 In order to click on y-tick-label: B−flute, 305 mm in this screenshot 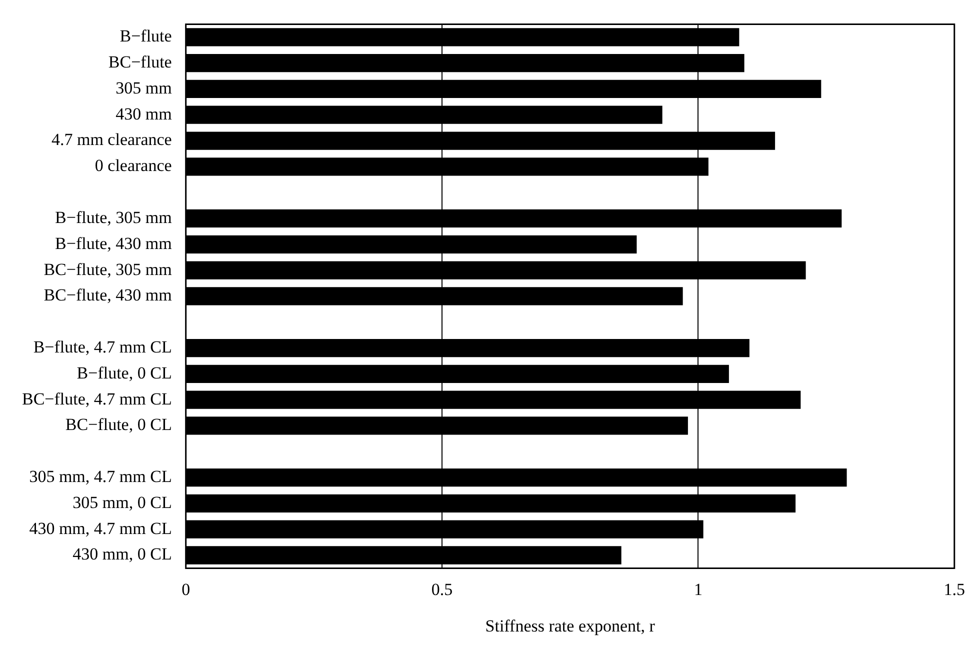, I will do `click(113, 217)`.